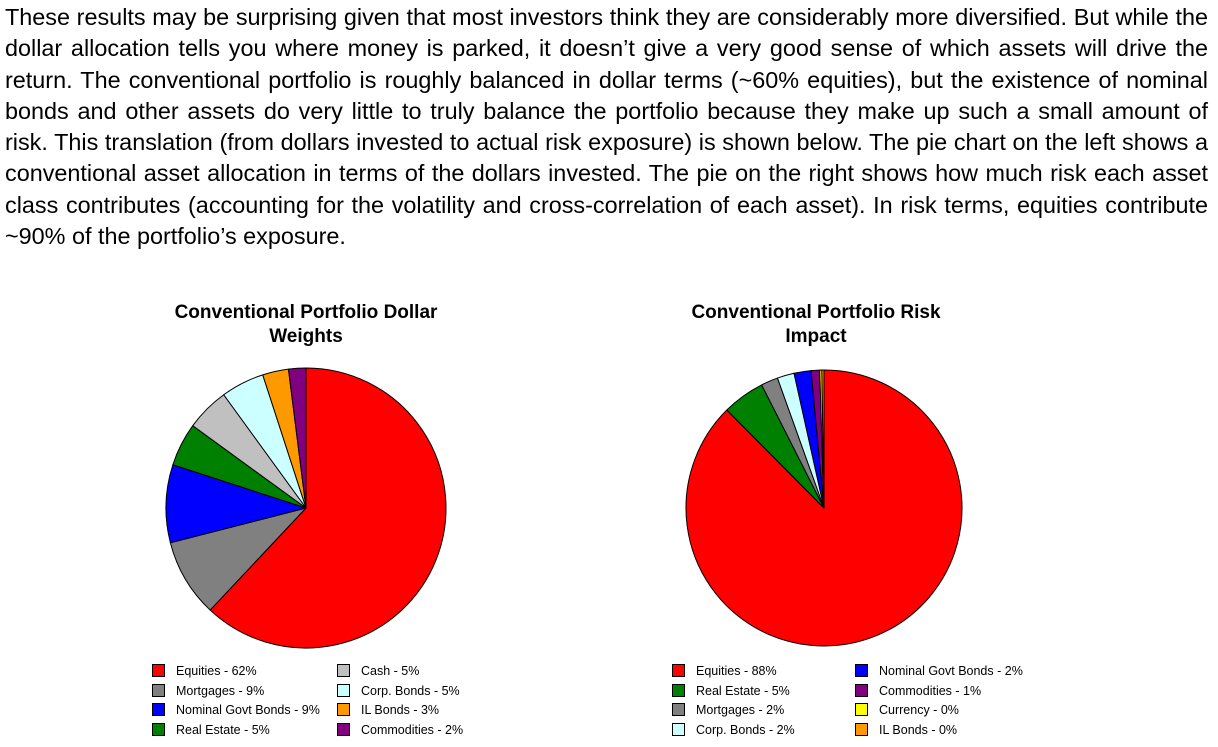 Image resolution: width=1218 pixels, height=747 pixels. I want to click on legend-item: IL Bonds - 0%, so click(939, 731).